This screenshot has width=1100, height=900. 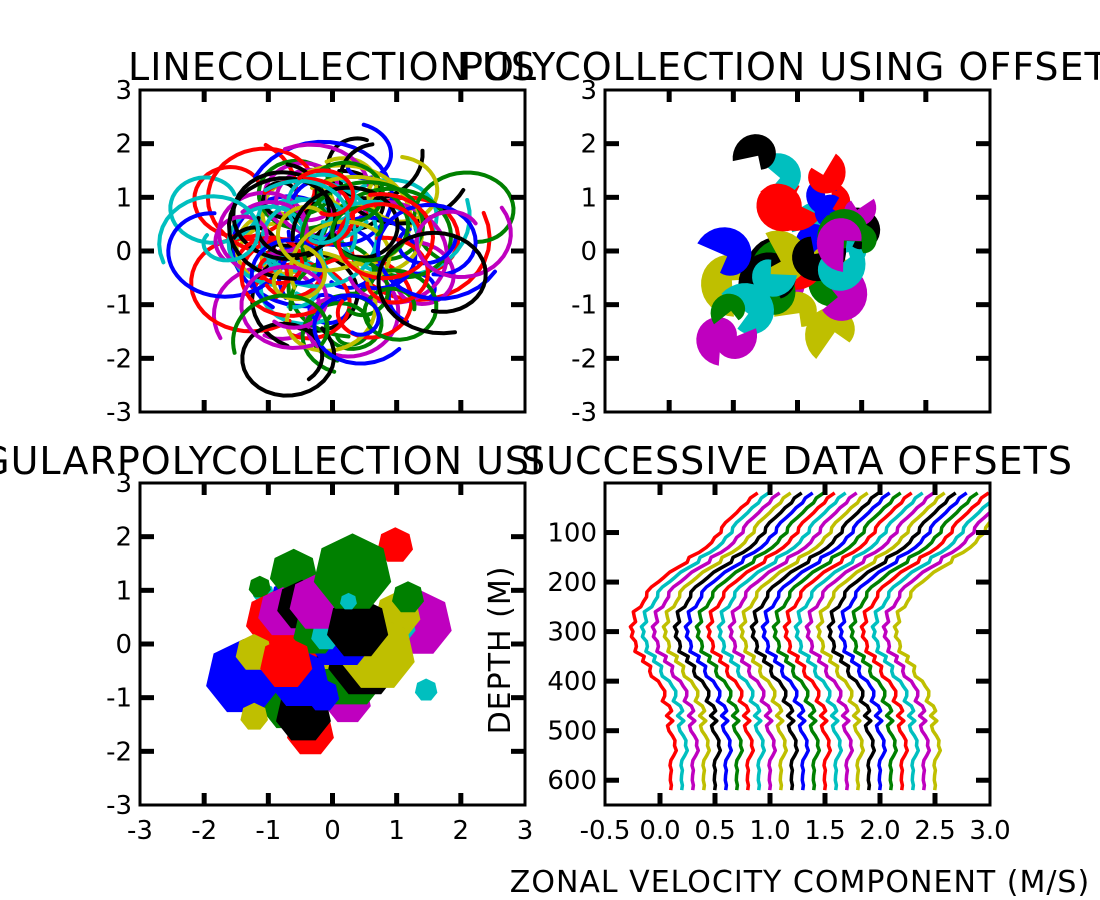 I want to click on x-axis-label: ZONAL VELOCITY COMPONENT (M/S), so click(x=800, y=882).